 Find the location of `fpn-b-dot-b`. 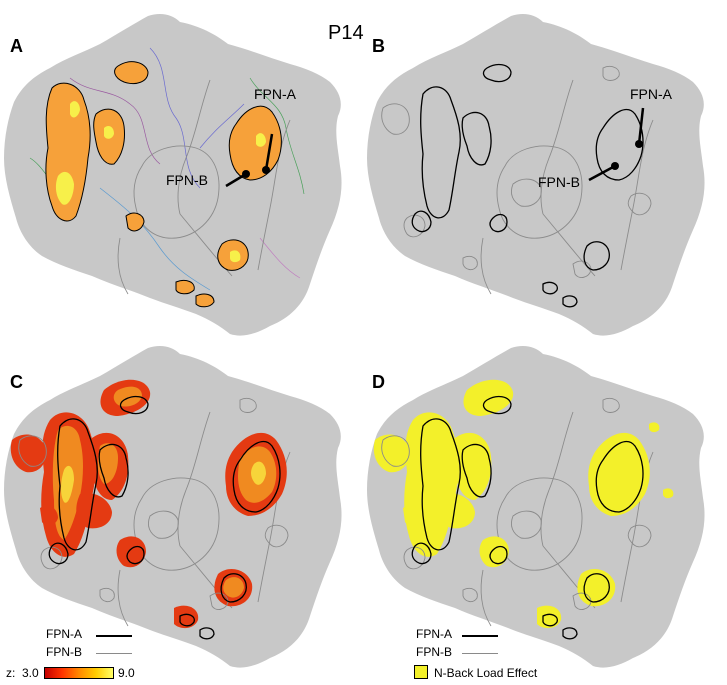

fpn-b-dot-b is located at coordinates (615, 166).